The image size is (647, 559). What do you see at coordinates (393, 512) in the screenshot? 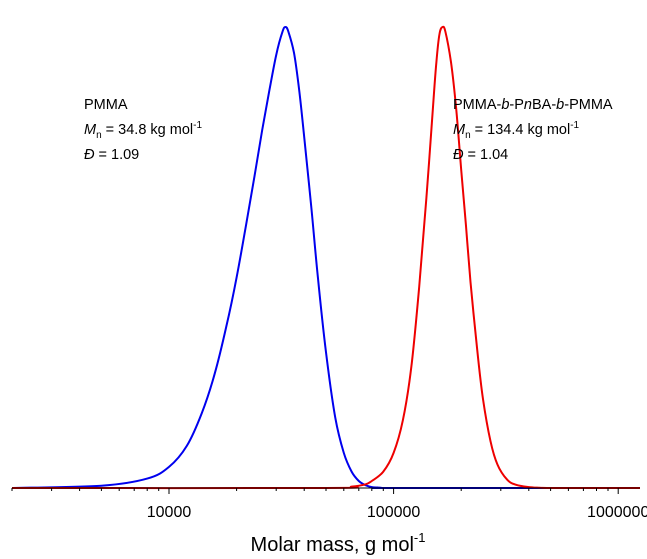
I see `x-tick-label: 100000` at bounding box center [393, 512].